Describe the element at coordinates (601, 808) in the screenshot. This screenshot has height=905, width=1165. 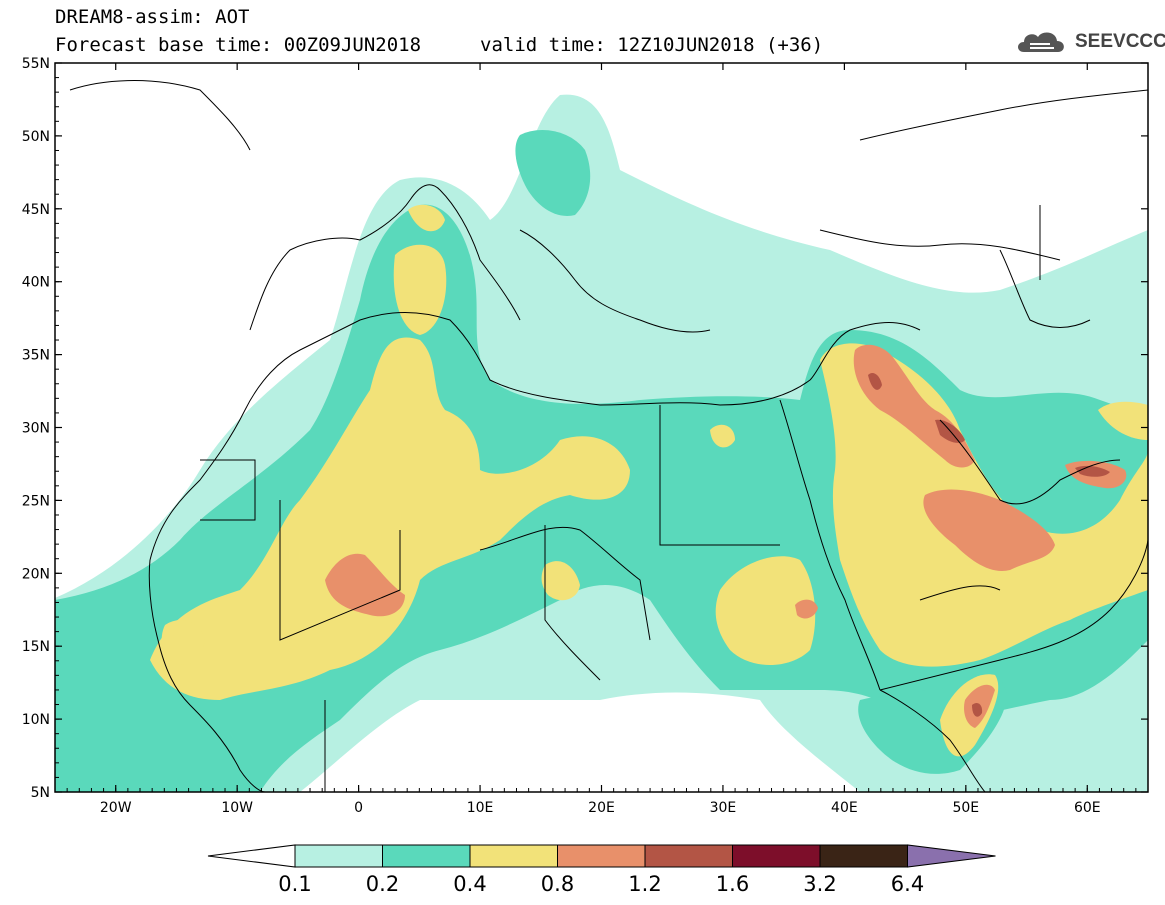
I see `lon-label: 20E` at that location.